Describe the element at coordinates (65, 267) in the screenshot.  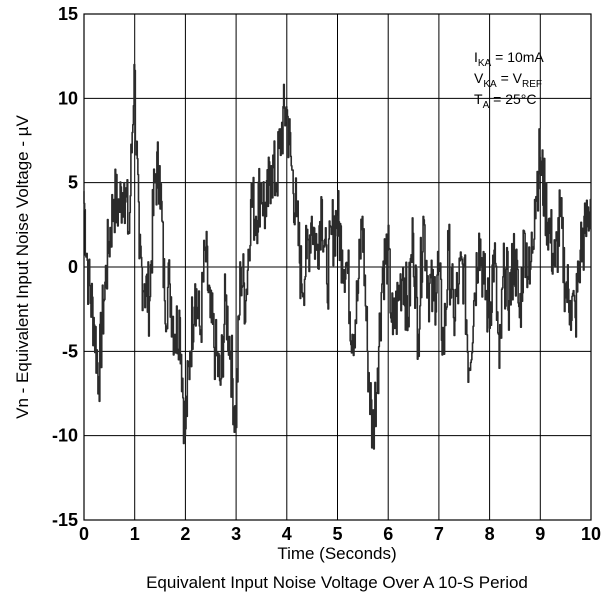
I see `y-tick-labels: -15 -10 -5 0 5 10 15` at that location.